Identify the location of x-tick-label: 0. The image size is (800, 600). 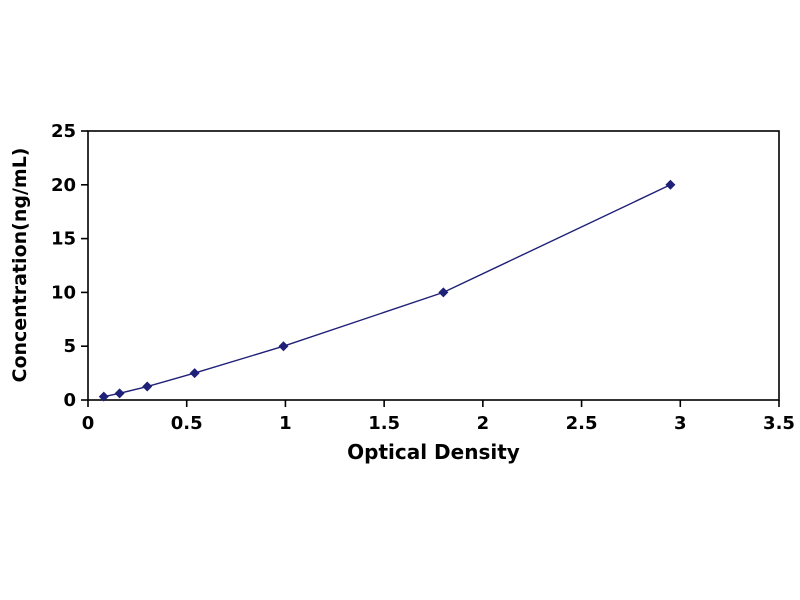
(88, 423).